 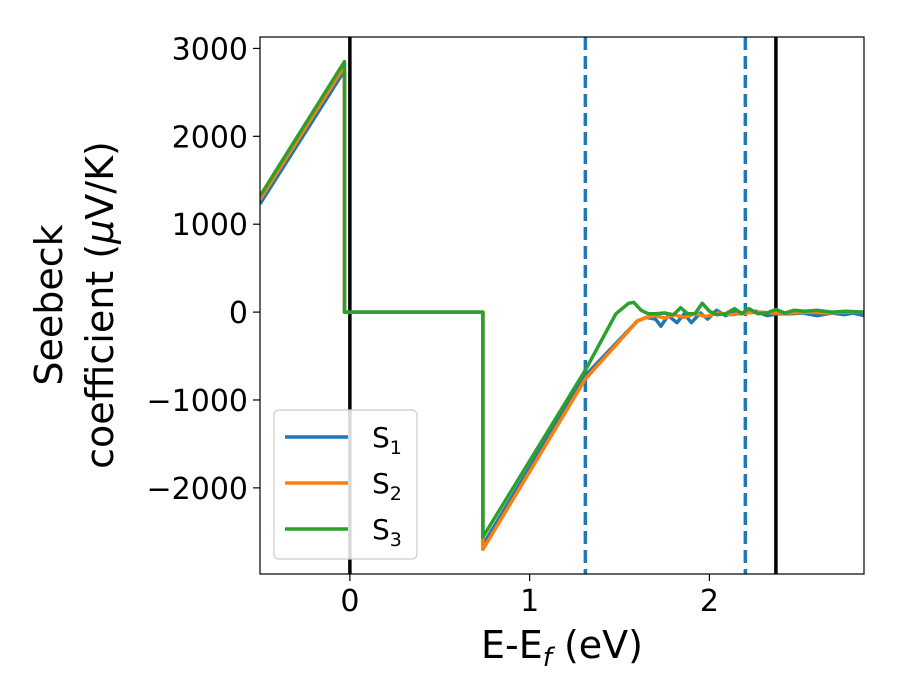 I want to click on x-tick-label: 0, so click(x=349, y=601).